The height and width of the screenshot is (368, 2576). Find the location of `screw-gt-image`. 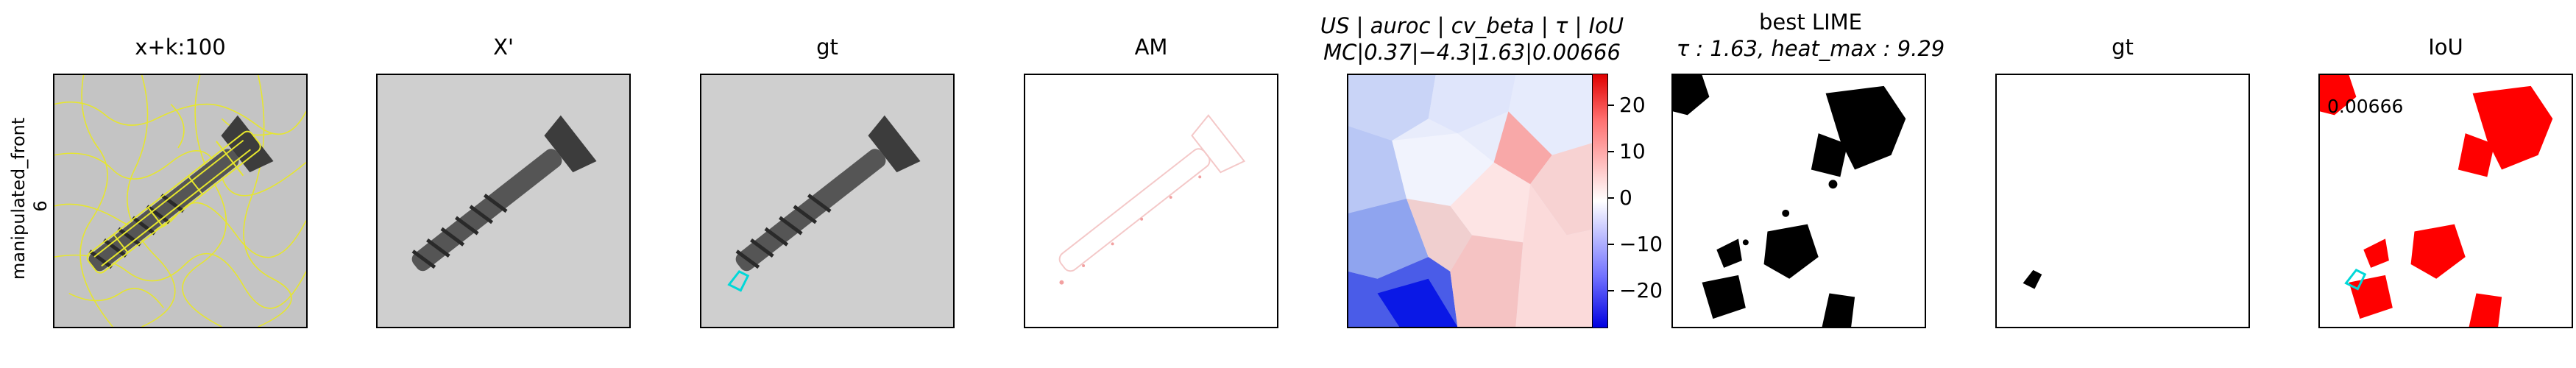

screw-gt-image is located at coordinates (827, 201).